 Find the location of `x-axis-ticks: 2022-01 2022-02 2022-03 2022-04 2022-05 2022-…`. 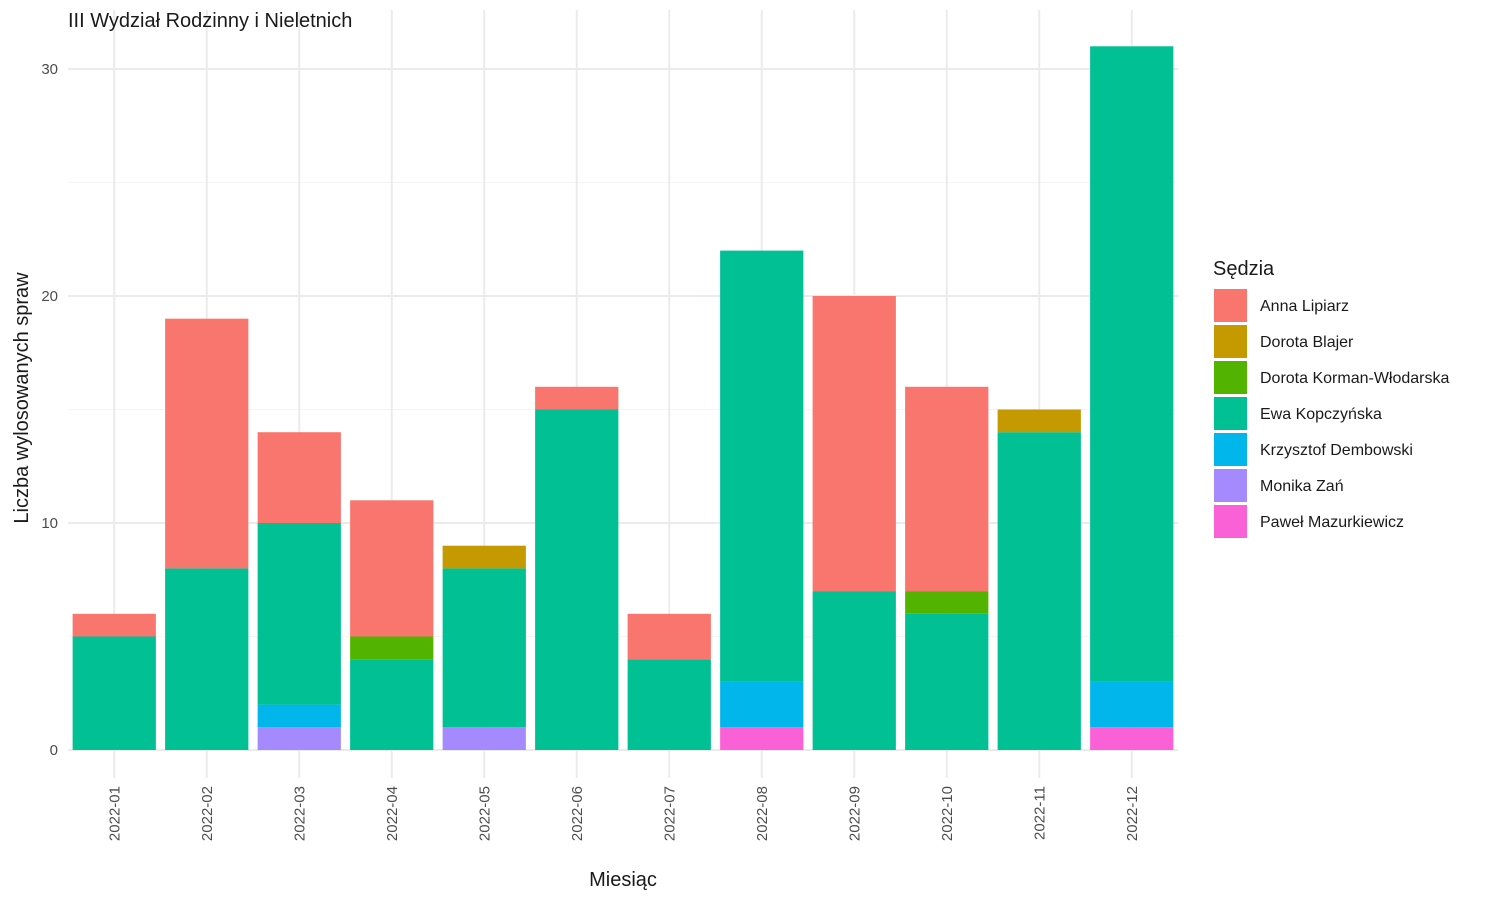

x-axis-ticks: 2022-01 2022-02 2022-03 2022-04 2022-05 2022-… is located at coordinates (623, 813).